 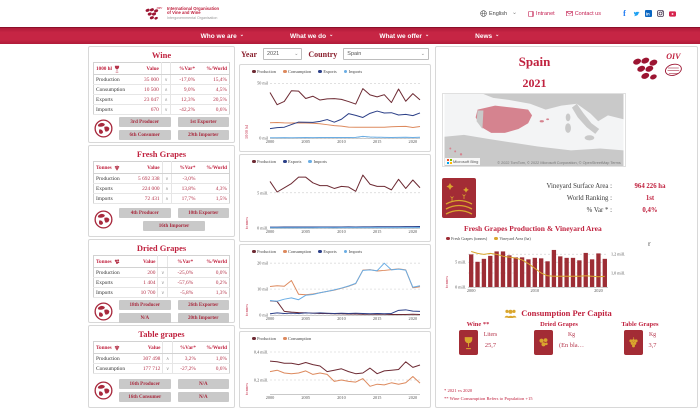 I want to click on nav-item: What we do, so click(x=311, y=36).